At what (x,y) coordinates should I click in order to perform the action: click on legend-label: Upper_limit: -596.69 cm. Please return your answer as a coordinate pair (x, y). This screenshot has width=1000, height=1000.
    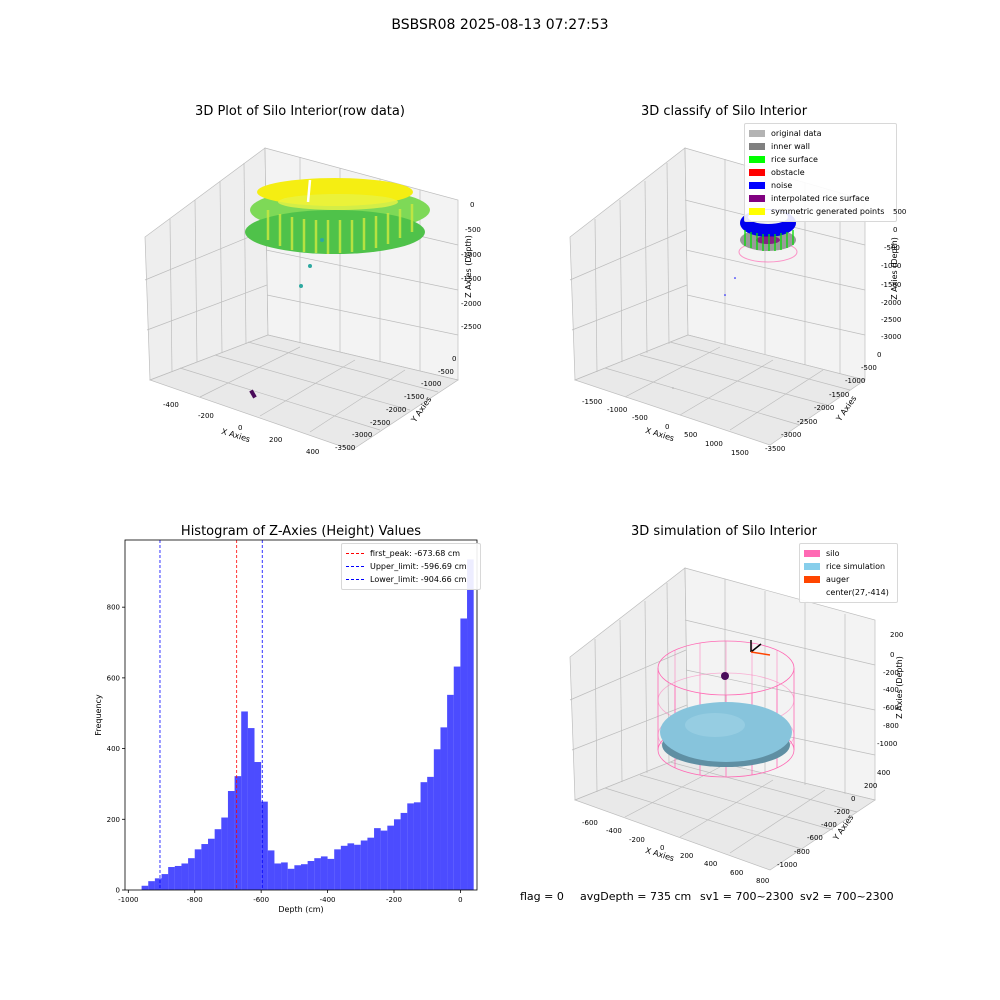
    Looking at the image, I should click on (418, 566).